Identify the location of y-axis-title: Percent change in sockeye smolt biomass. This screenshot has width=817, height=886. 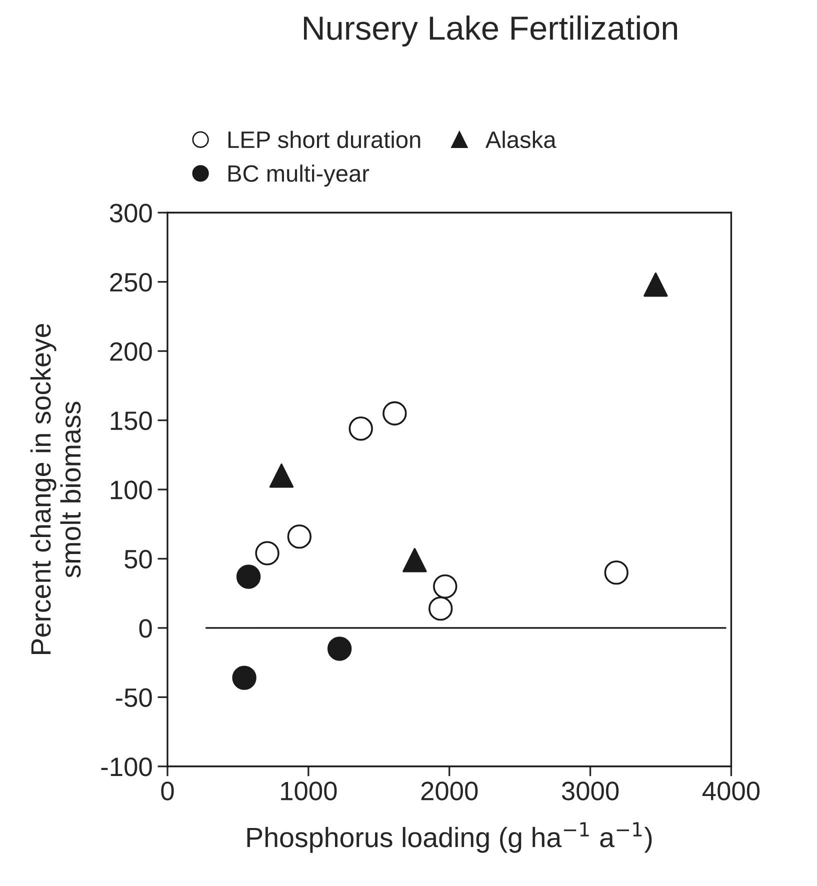
(55, 489).